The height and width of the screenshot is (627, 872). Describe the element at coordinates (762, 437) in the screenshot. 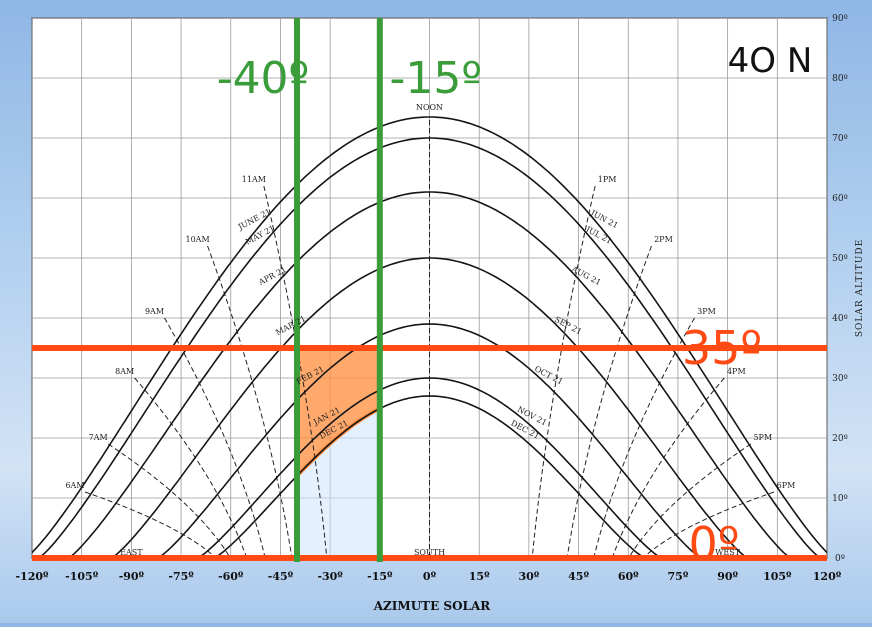

I see `hour-label: 5PM` at that location.